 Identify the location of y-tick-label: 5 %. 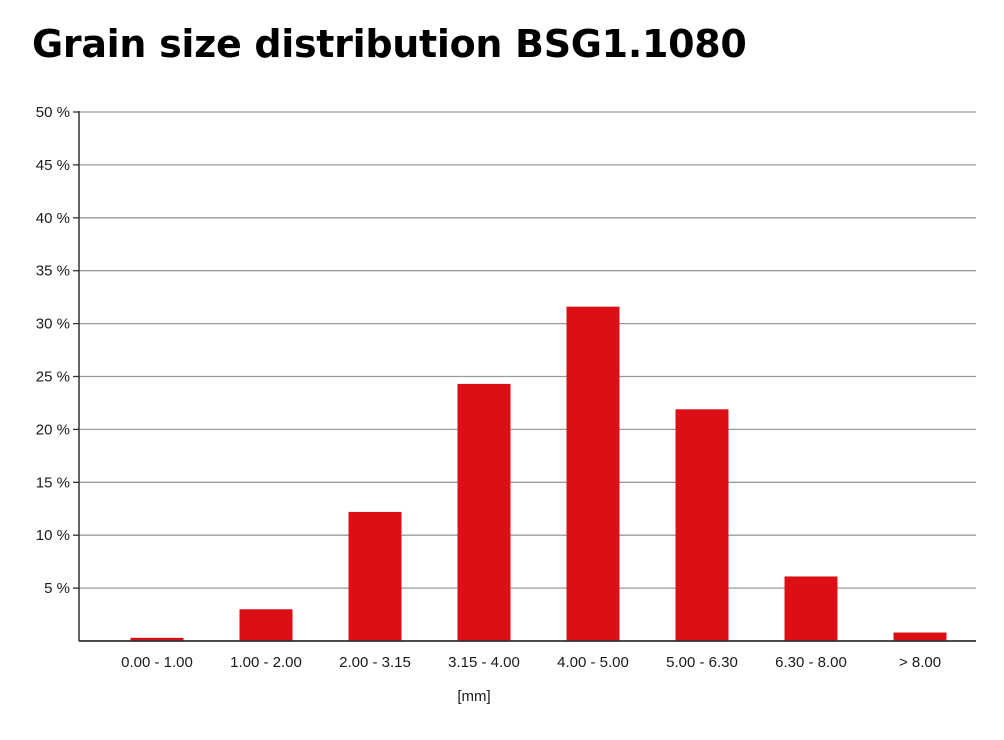
(57, 588).